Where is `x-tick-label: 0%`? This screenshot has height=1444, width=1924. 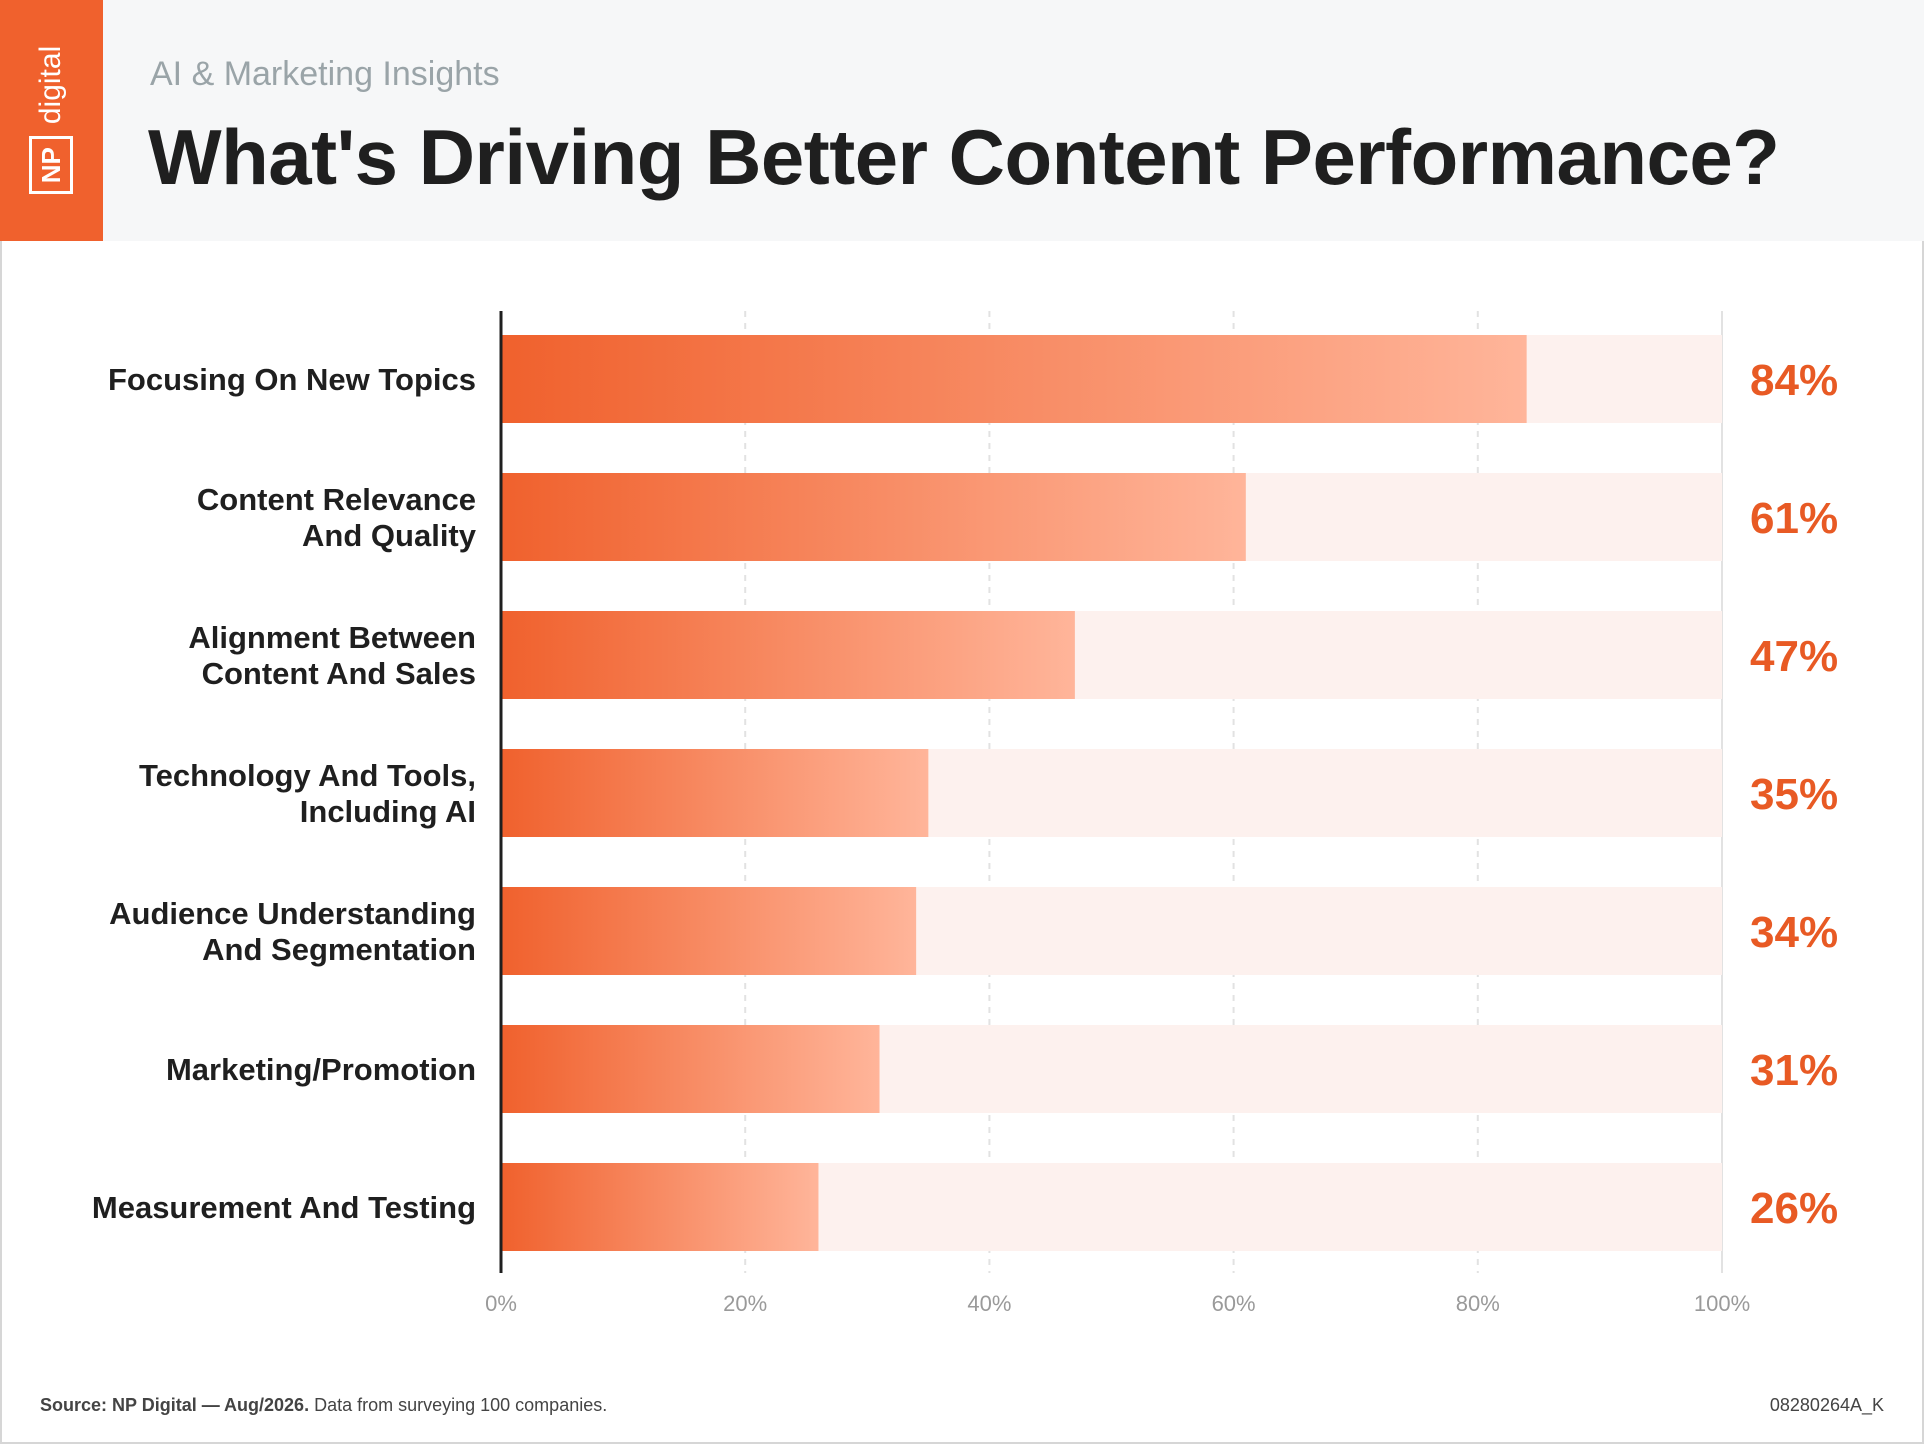 x-tick-label: 0% is located at coordinates (501, 1303).